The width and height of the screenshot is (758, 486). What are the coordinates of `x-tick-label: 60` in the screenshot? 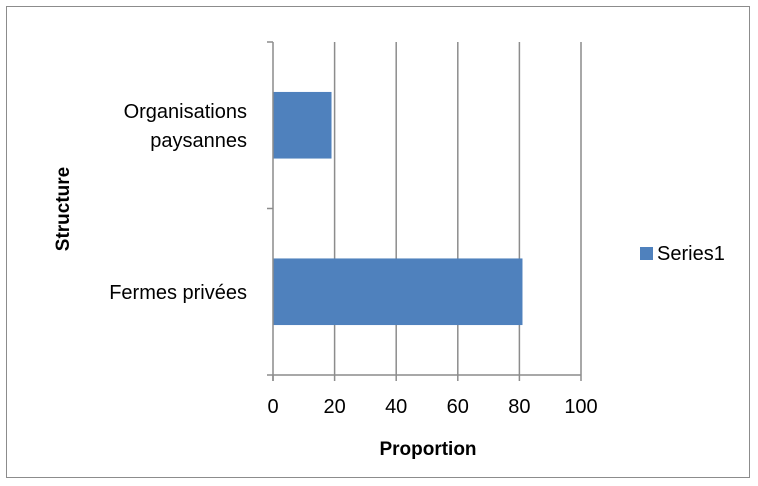 It's located at (458, 407).